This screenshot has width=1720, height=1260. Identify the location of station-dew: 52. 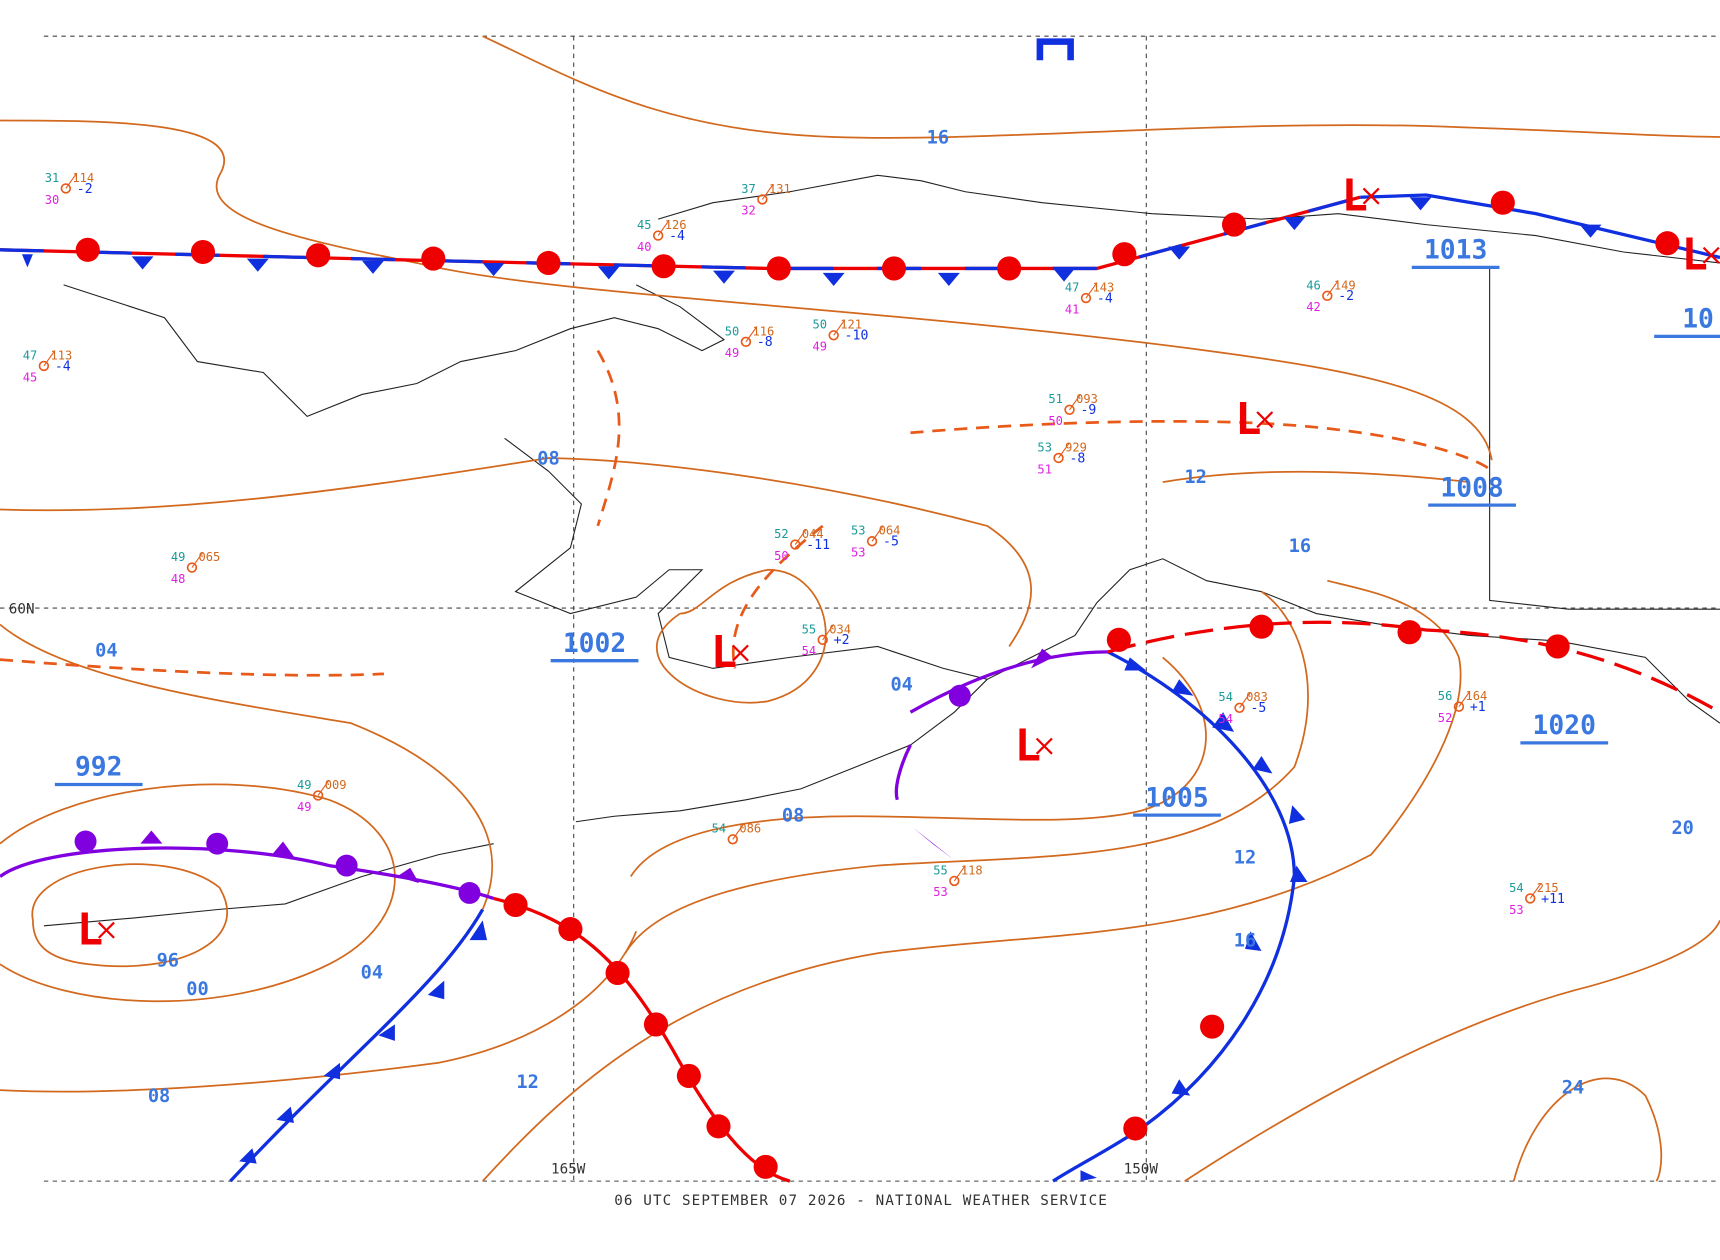
(1445, 718).